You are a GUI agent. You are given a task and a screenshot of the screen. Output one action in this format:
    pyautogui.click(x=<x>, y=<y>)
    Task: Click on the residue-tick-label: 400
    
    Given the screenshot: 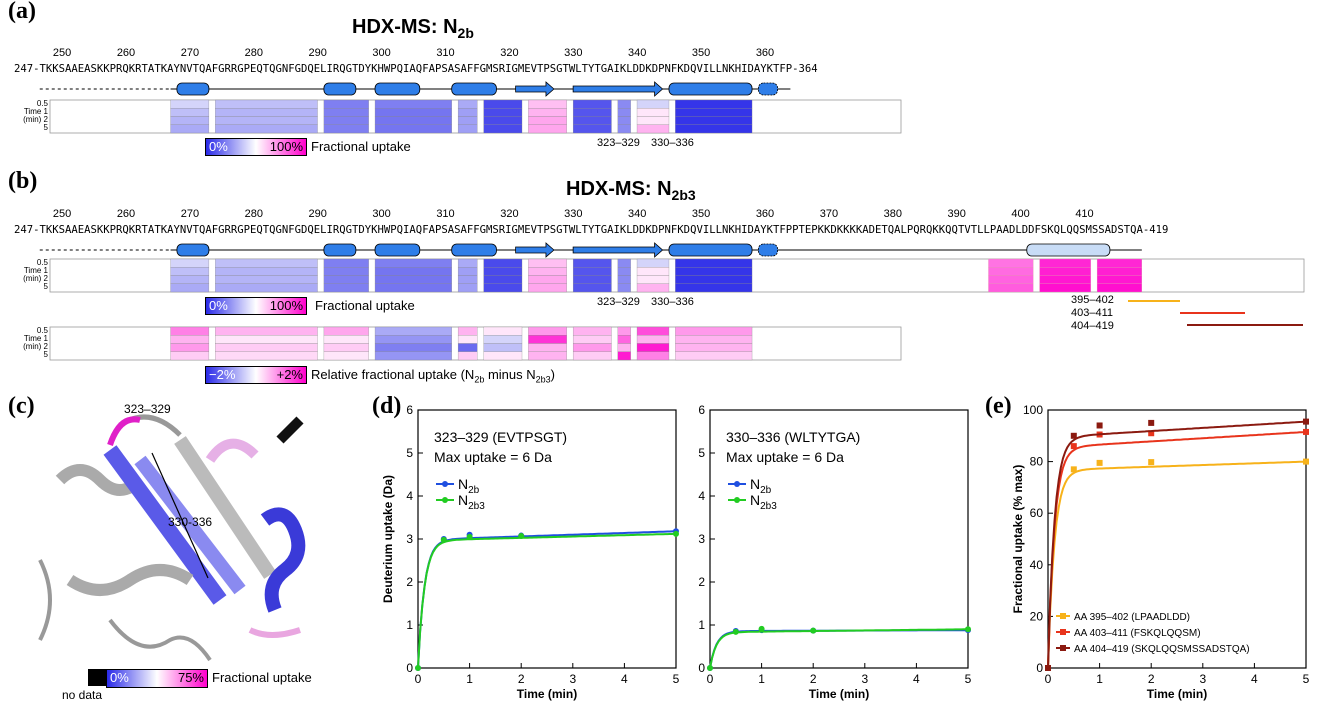 What is the action you would take?
    pyautogui.click(x=1020, y=214)
    